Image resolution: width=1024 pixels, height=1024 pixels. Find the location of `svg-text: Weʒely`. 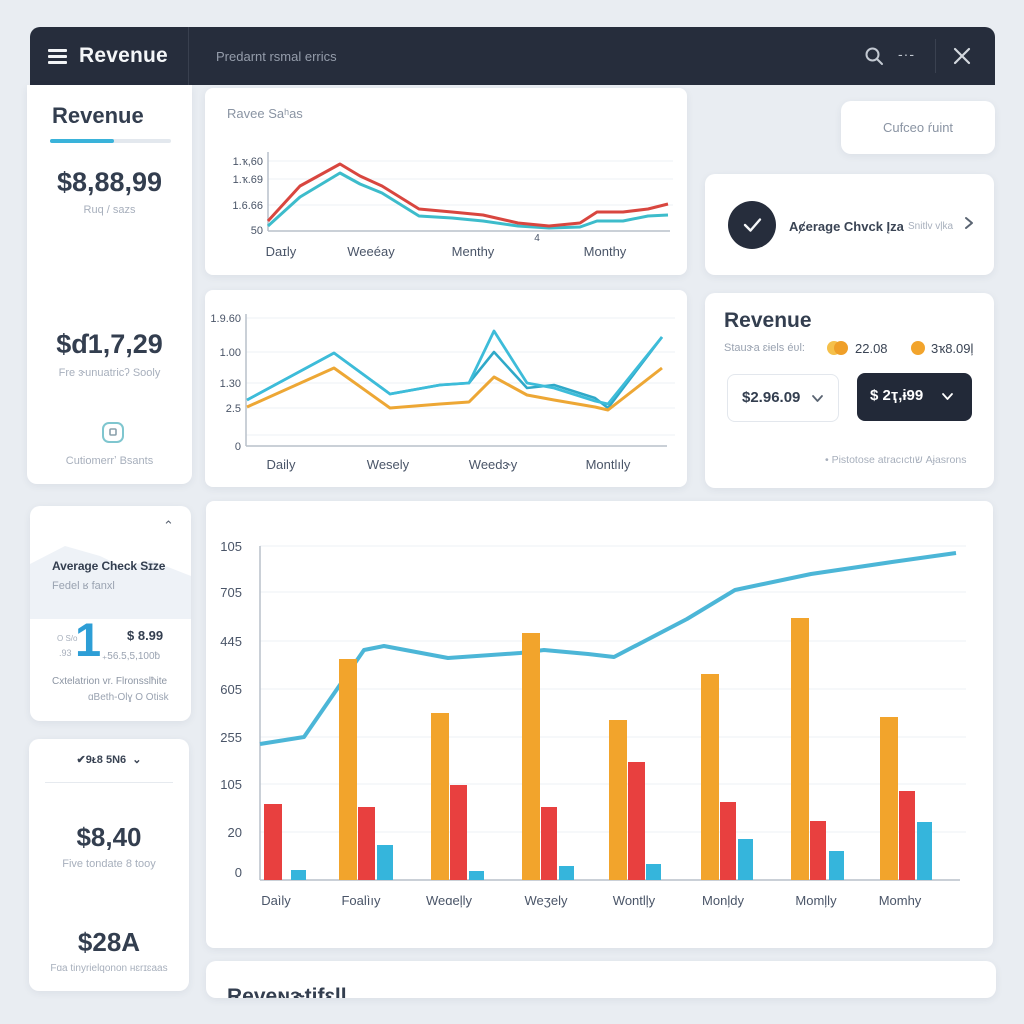

svg-text: Weʒely is located at coordinates (546, 900).